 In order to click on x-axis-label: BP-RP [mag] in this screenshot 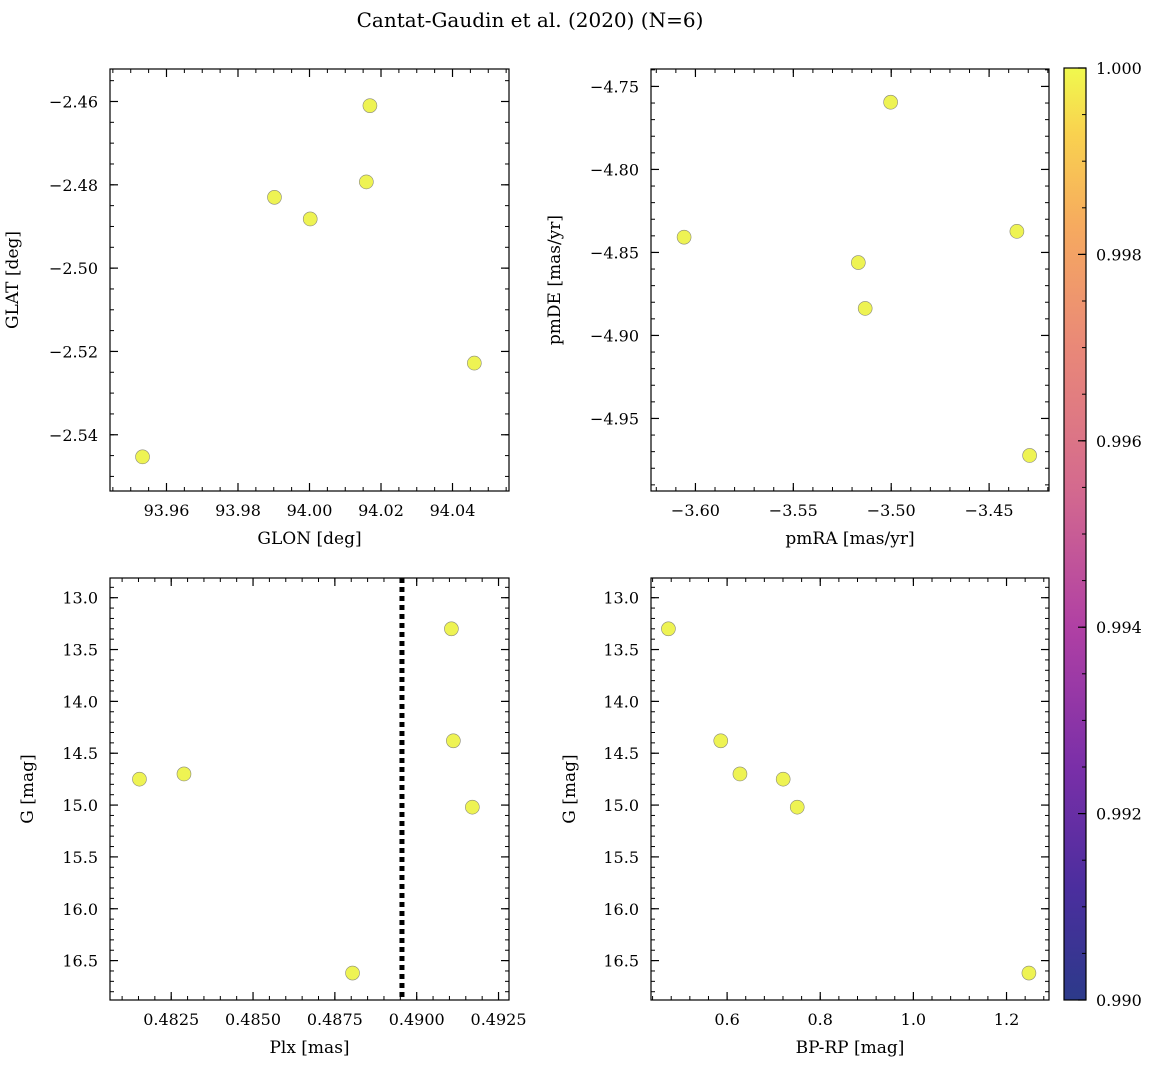, I will do `click(850, 1048)`.